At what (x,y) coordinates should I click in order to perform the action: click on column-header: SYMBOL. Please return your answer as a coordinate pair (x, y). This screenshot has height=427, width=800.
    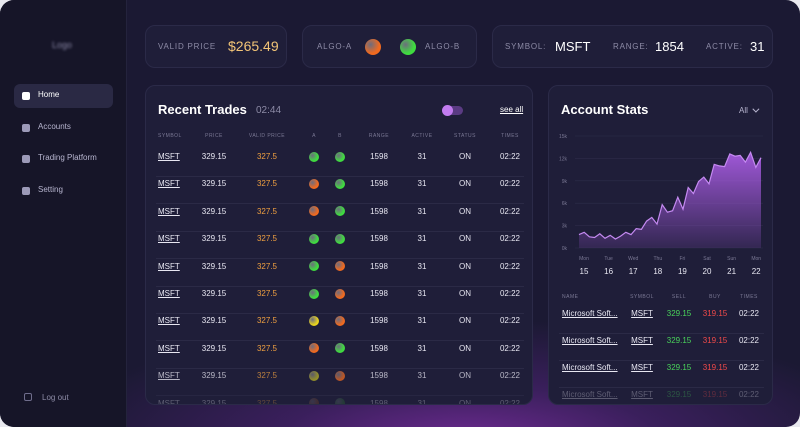
    Looking at the image, I should click on (170, 136).